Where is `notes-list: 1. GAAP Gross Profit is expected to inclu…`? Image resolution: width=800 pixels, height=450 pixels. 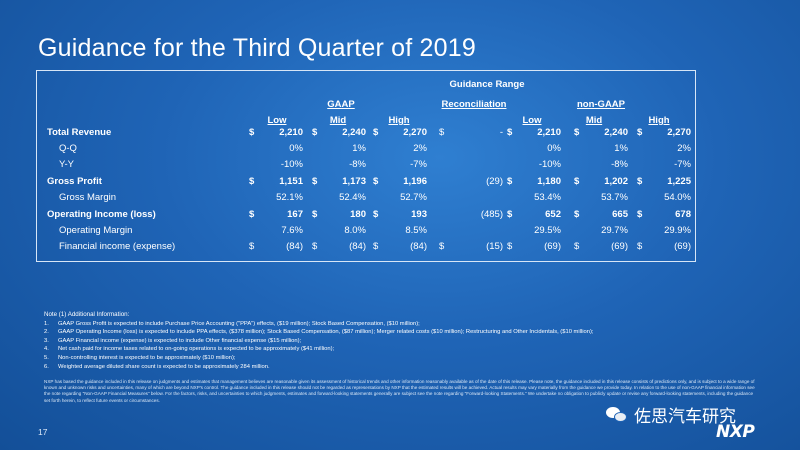
notes-list: 1. GAAP Gross Profit is expected to inclu… is located at coordinates (404, 346).